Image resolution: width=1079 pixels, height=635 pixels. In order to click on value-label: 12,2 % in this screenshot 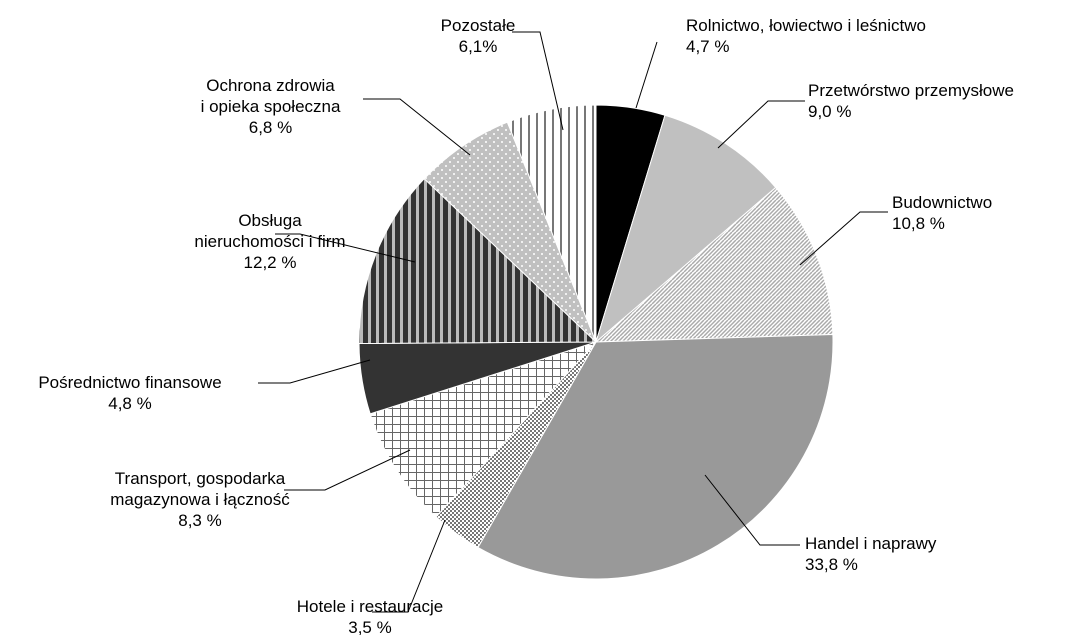, I will do `click(270, 262)`.